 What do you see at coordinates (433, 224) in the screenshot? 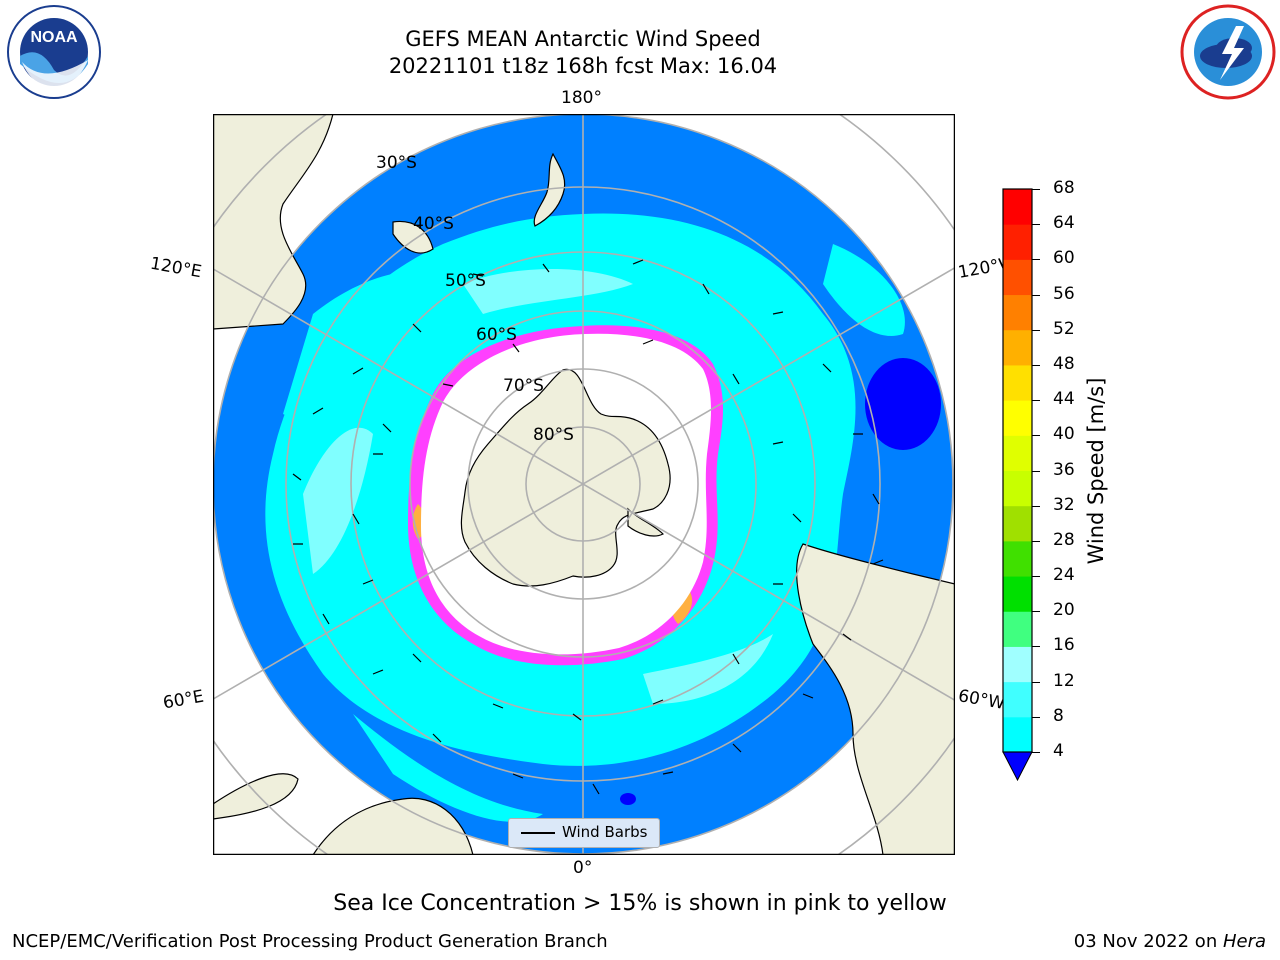
I see `lat-label-40s: 40°S` at bounding box center [433, 224].